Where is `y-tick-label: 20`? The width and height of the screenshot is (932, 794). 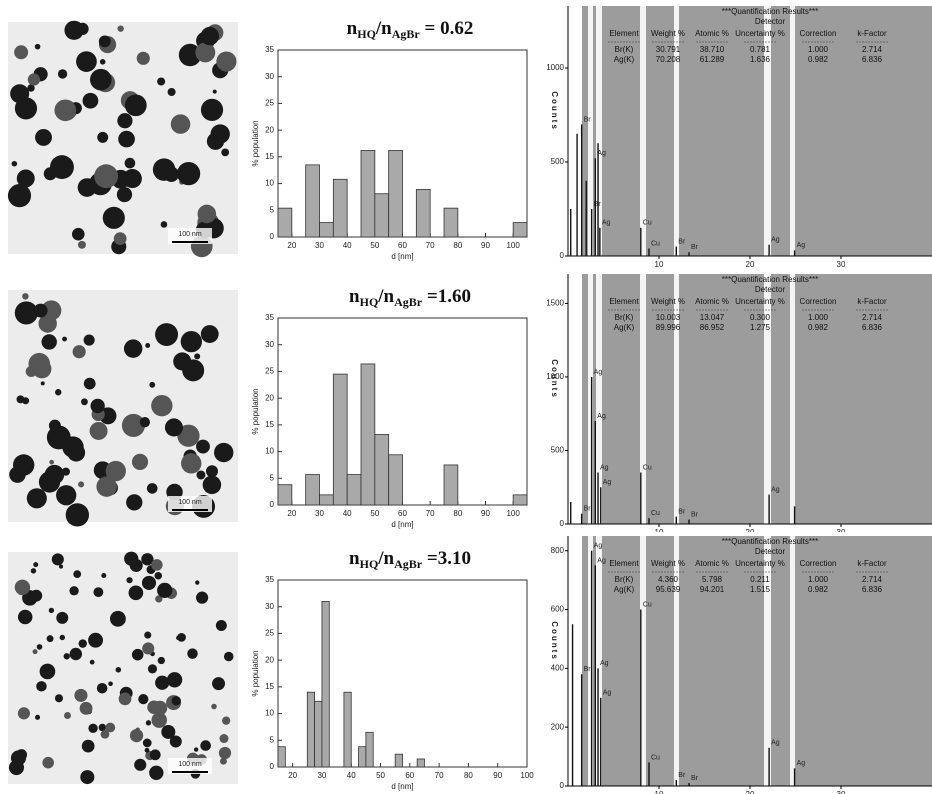 y-tick-label: 20 is located at coordinates (269, 659).